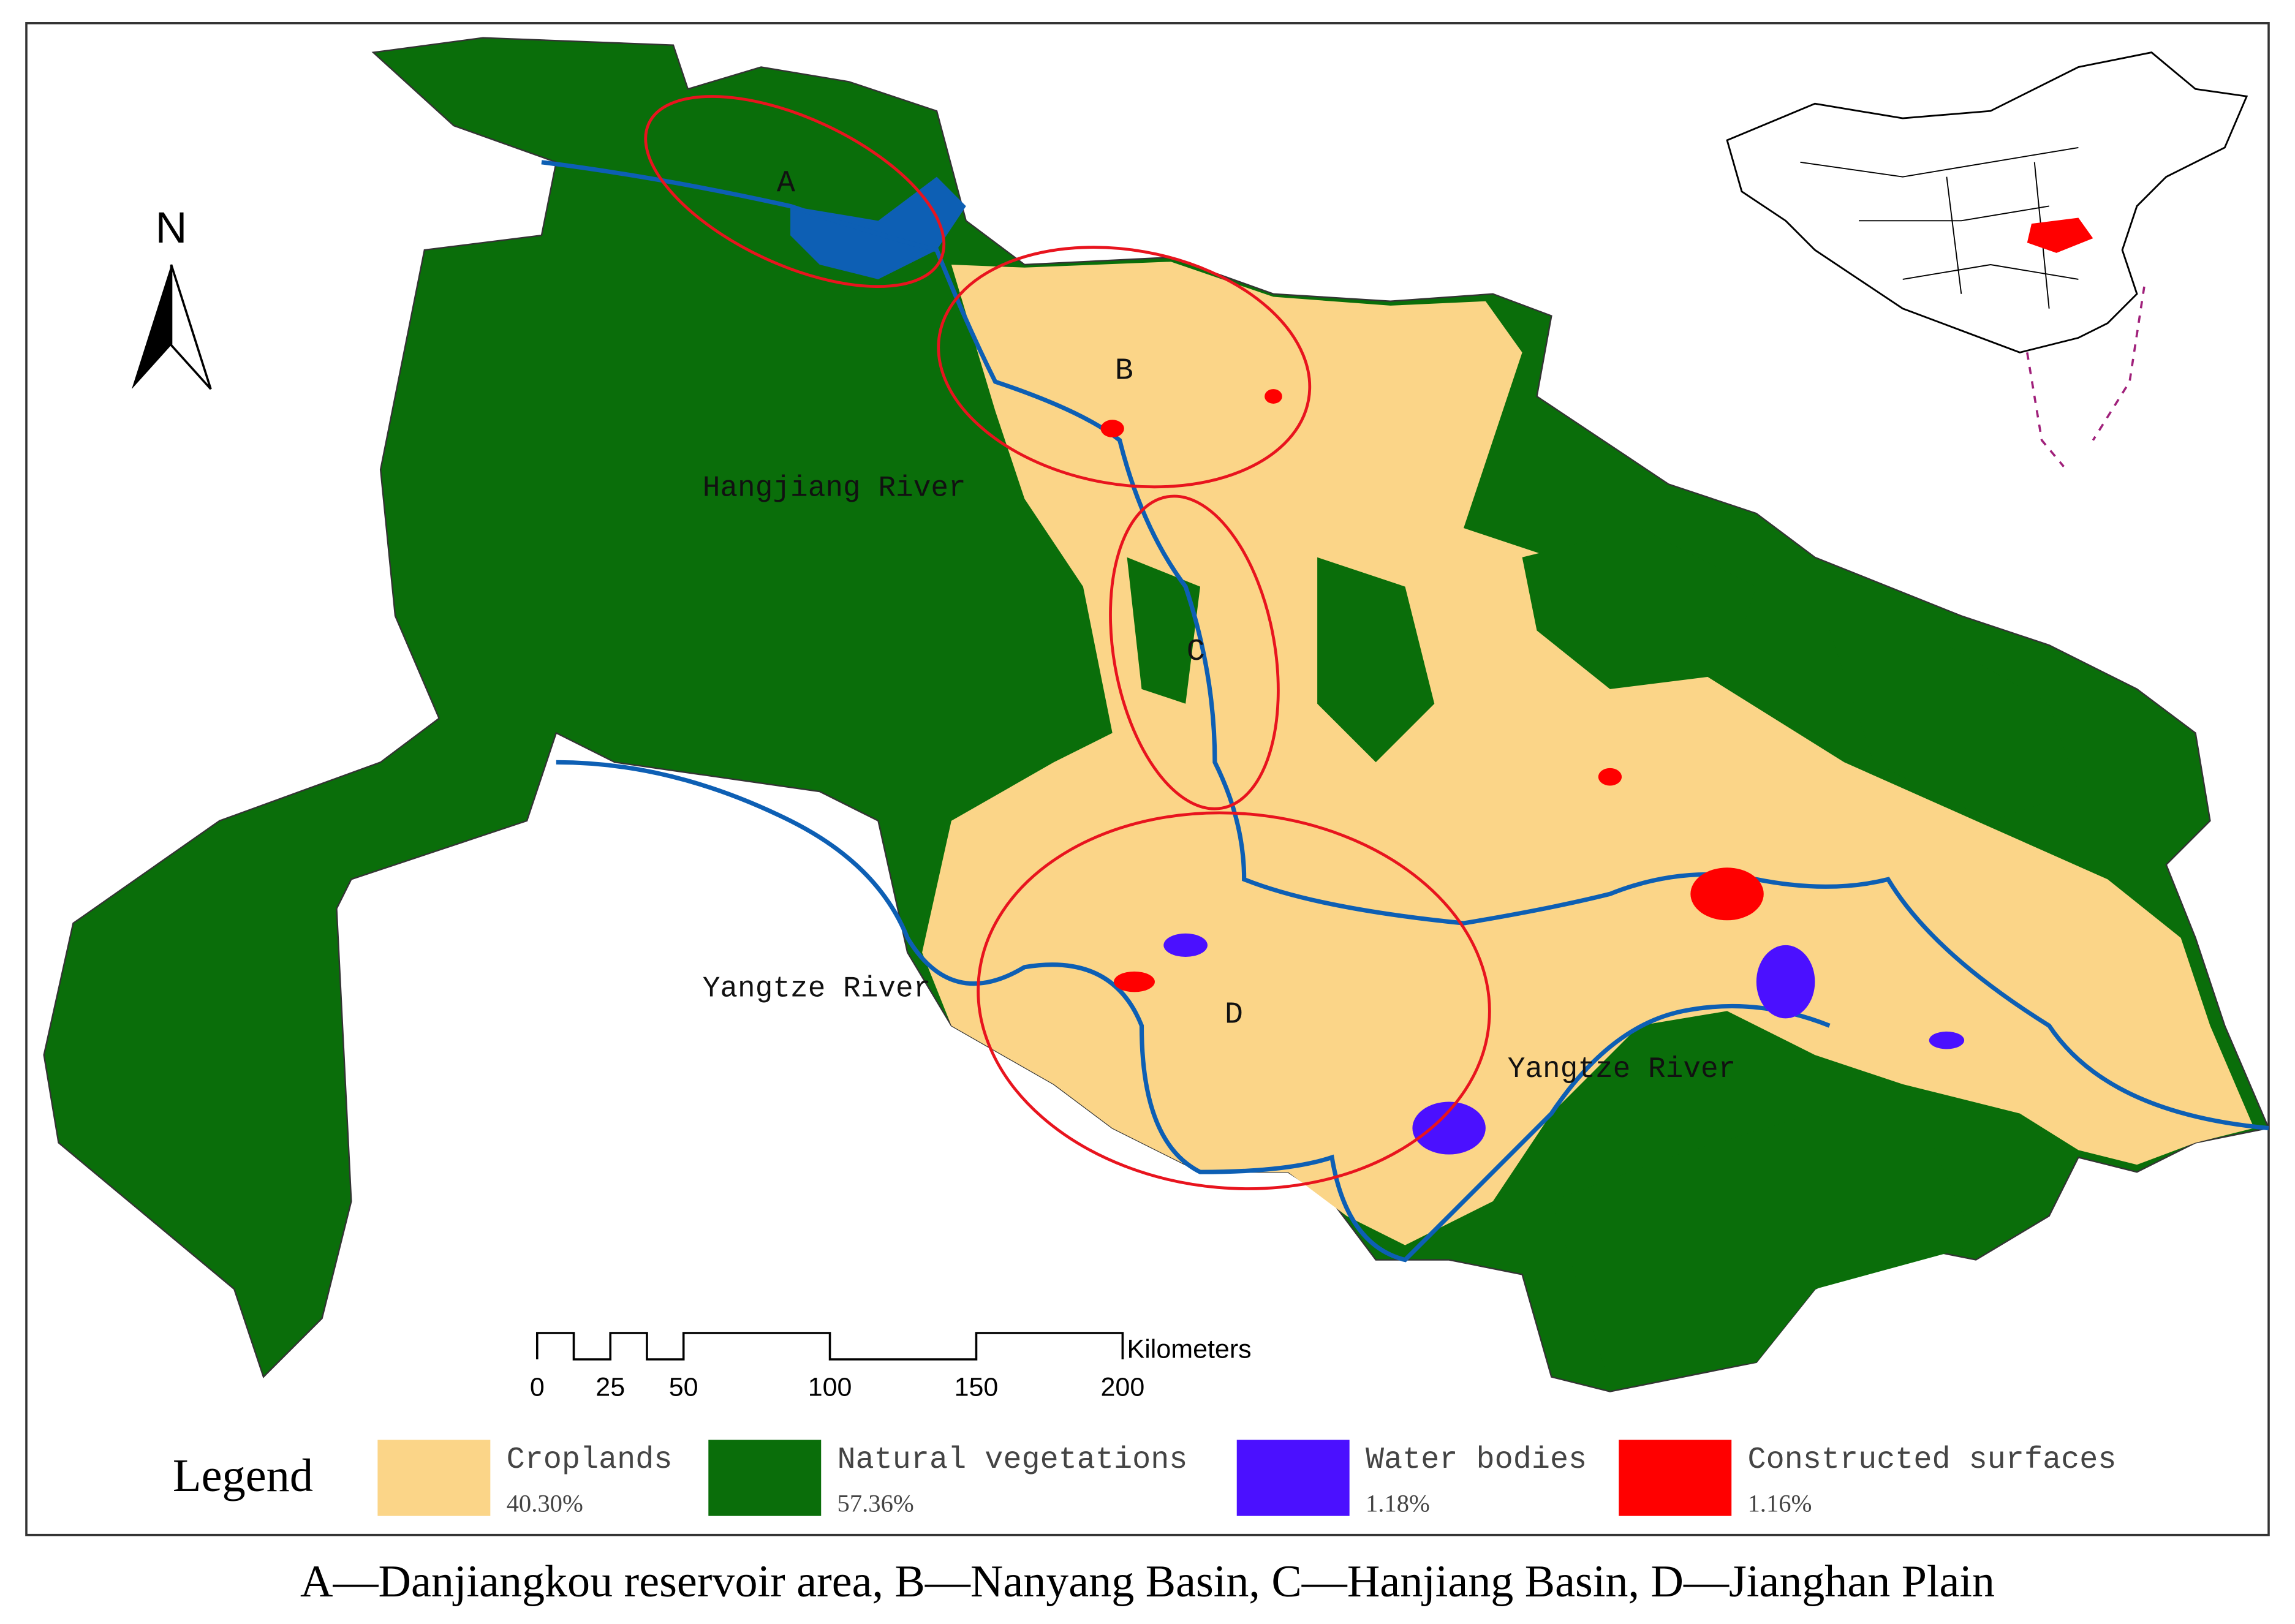 This screenshot has height=1624, width=2295. What do you see at coordinates (830, 1387) in the screenshot?
I see `scale-tick-label: 100` at bounding box center [830, 1387].